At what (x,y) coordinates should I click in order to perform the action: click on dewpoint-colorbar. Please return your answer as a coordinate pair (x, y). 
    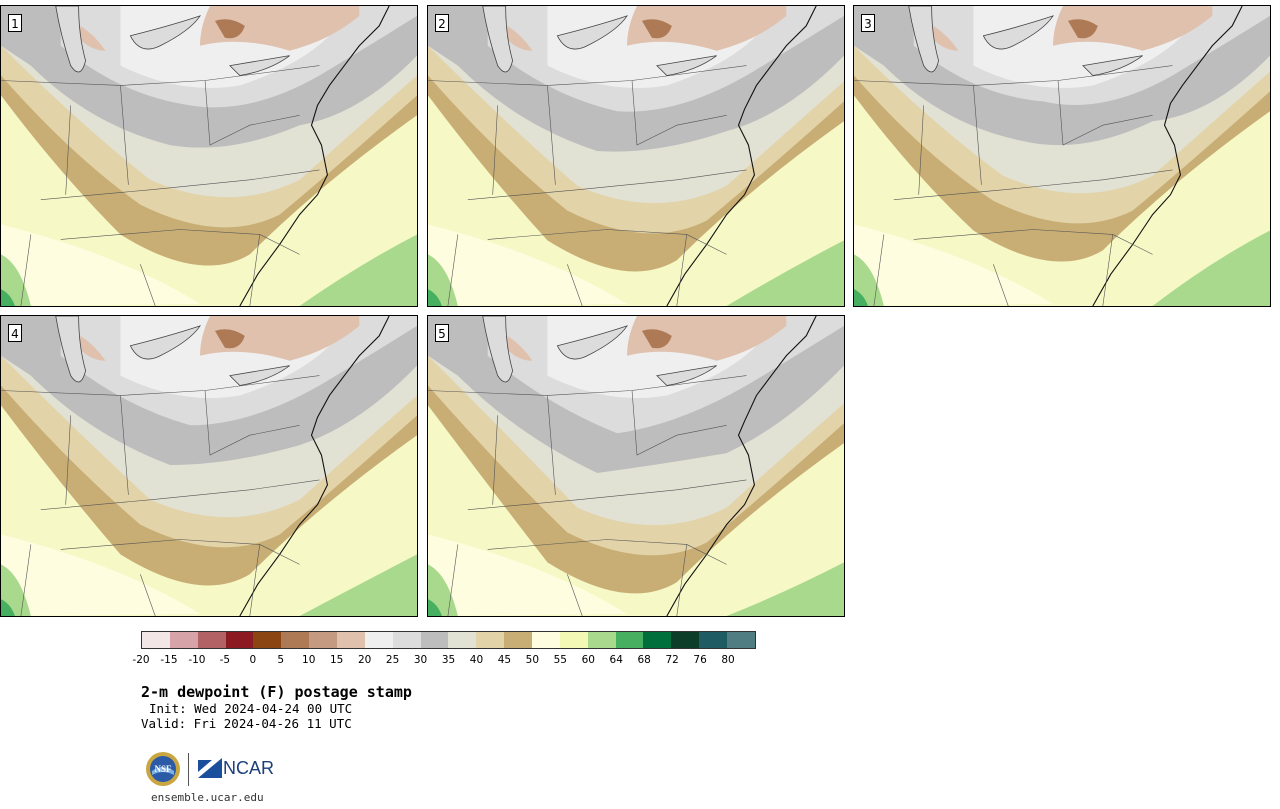
    Looking at the image, I should click on (448, 640).